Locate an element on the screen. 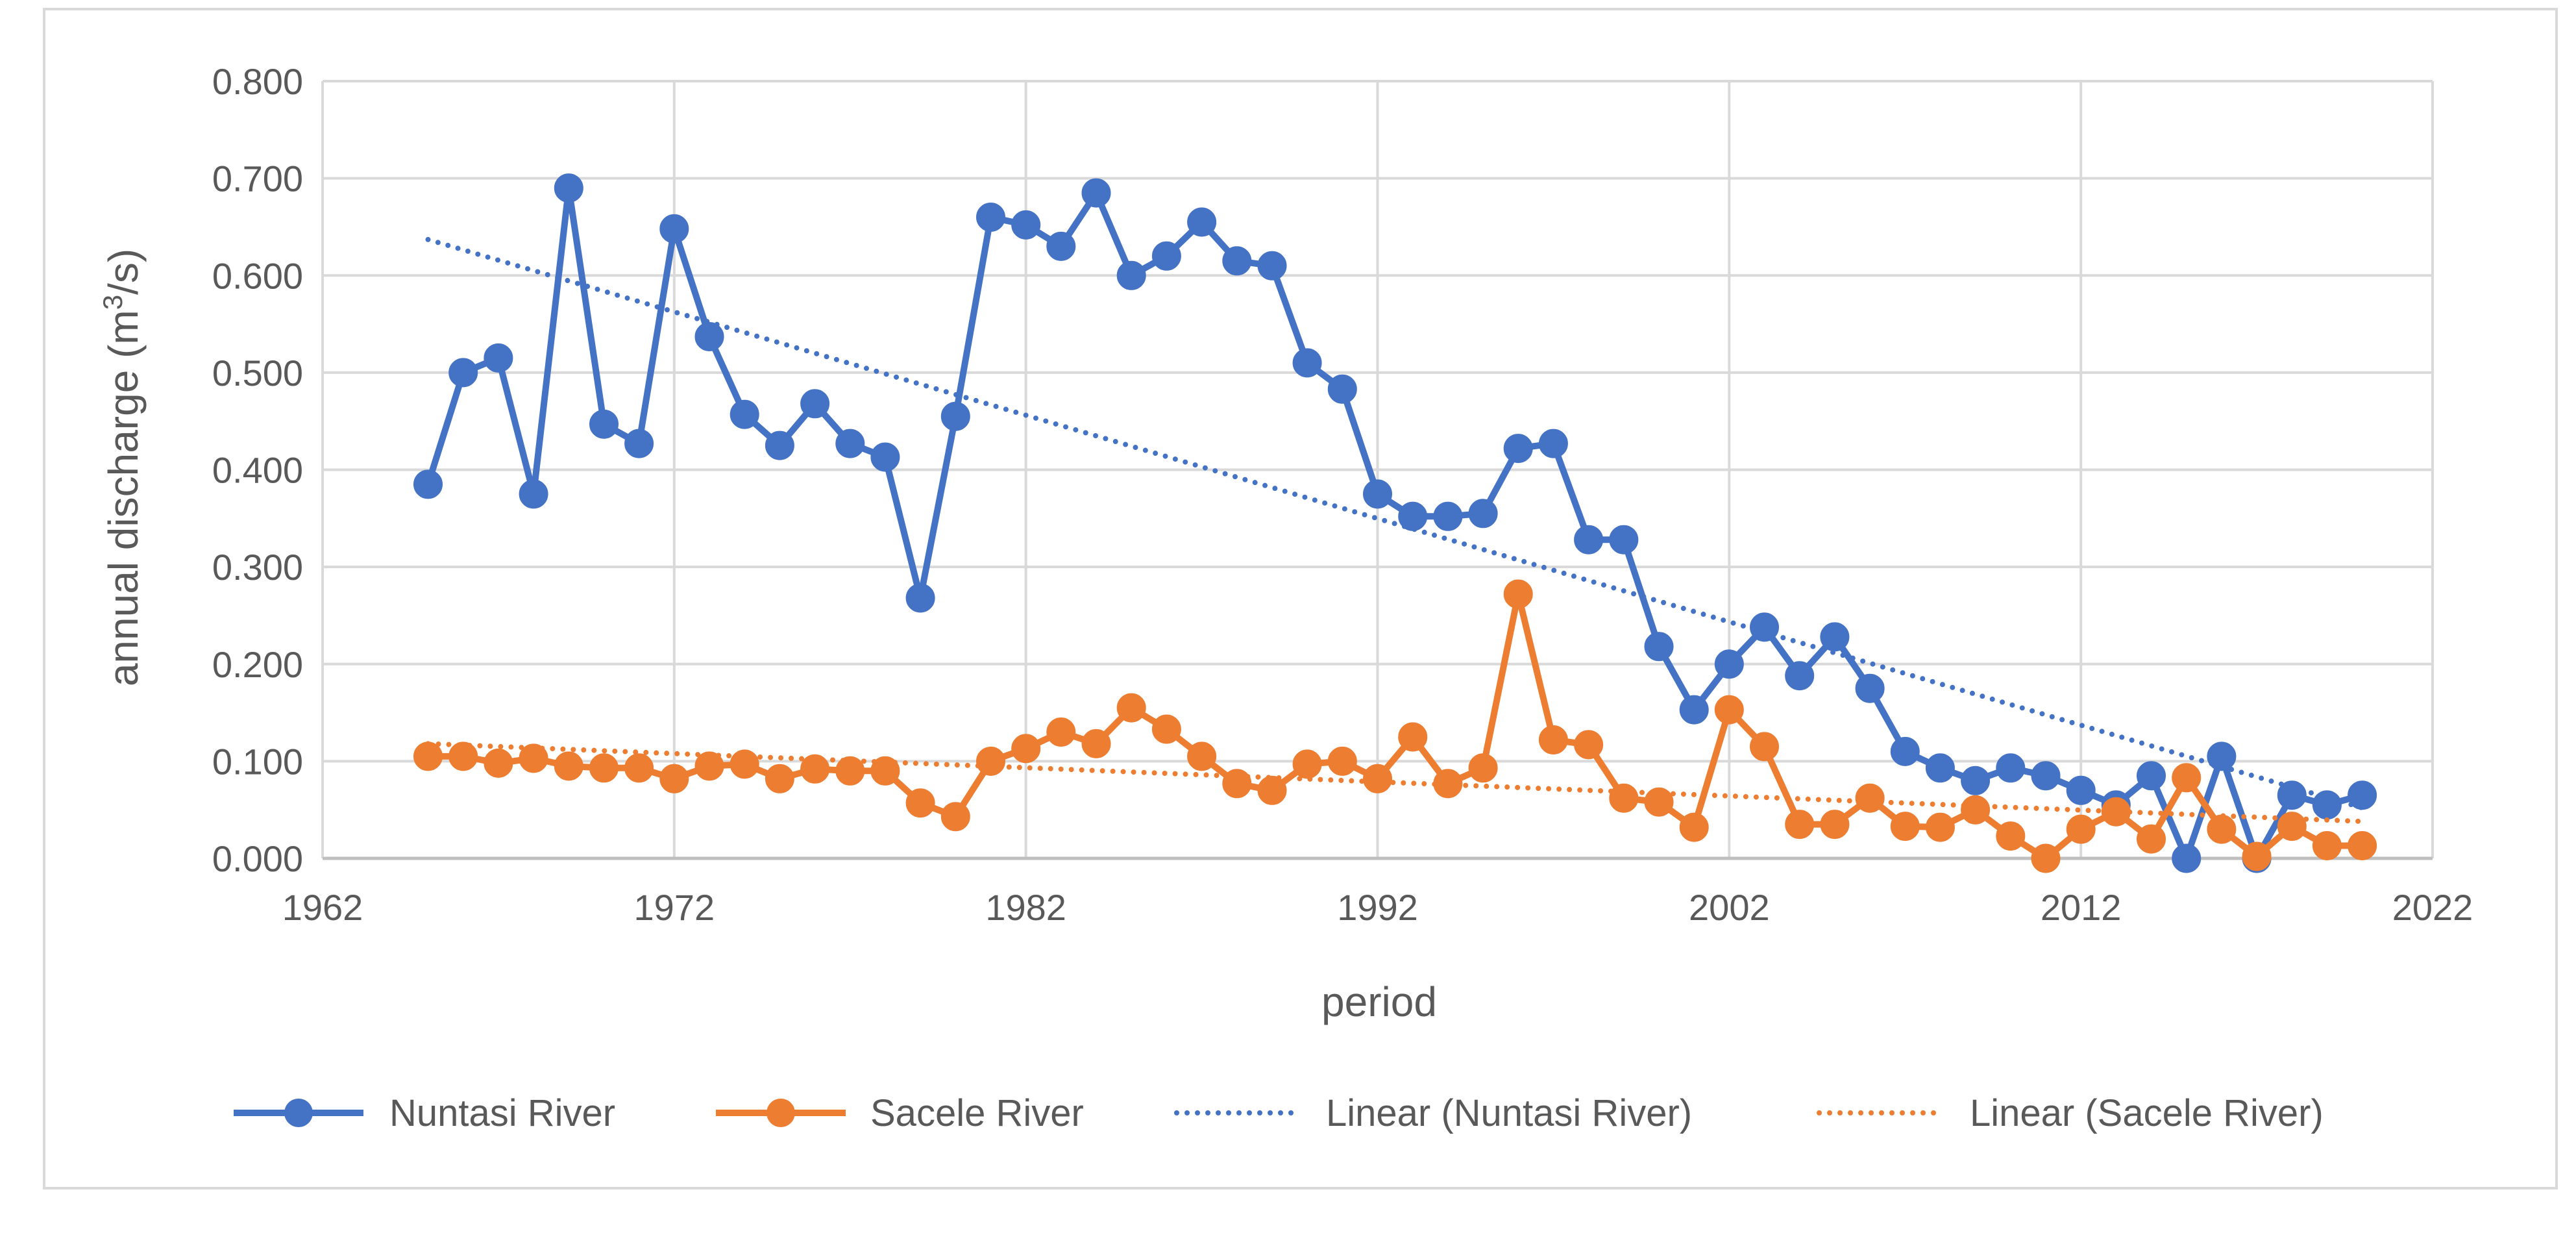 The height and width of the screenshot is (1233, 2576). legend-entry: Nuntasi River is located at coordinates (424, 1113).